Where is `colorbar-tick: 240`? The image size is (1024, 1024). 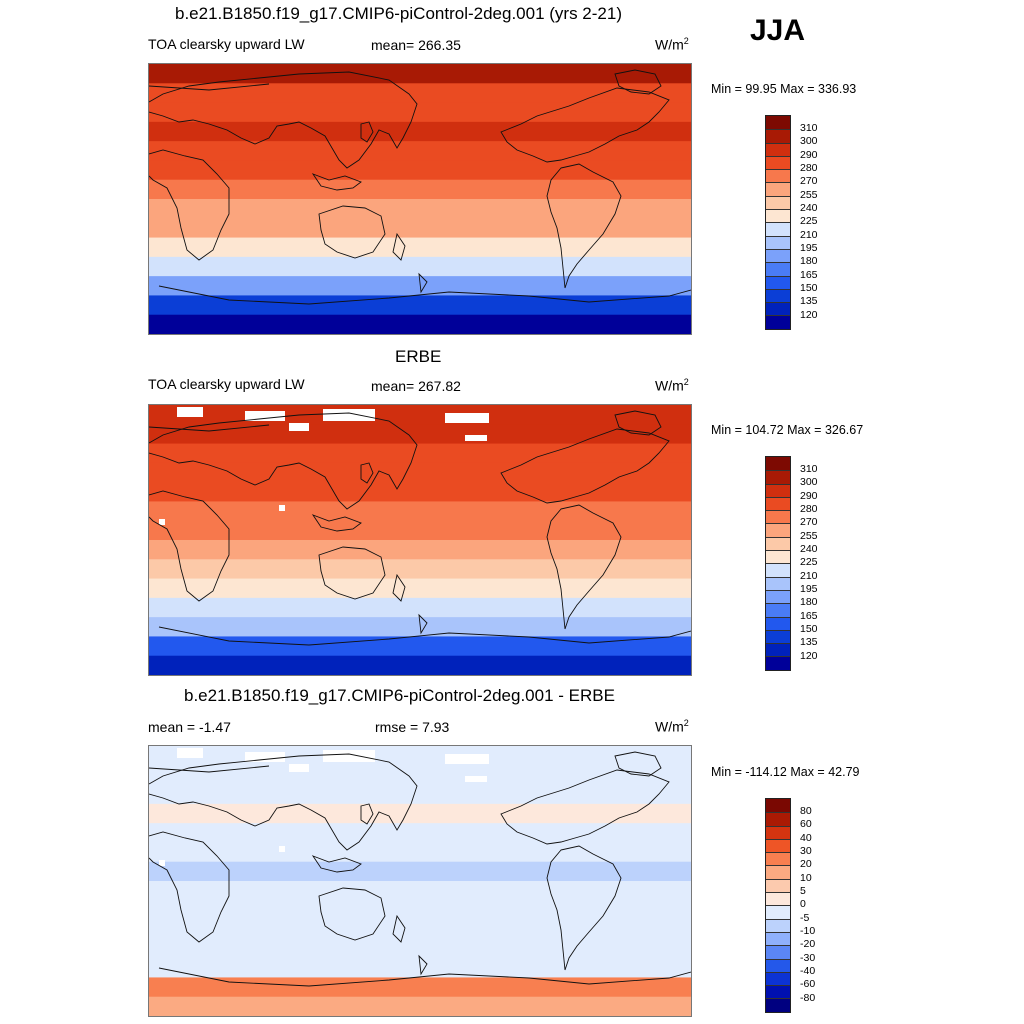 colorbar-tick: 240 is located at coordinates (809, 549).